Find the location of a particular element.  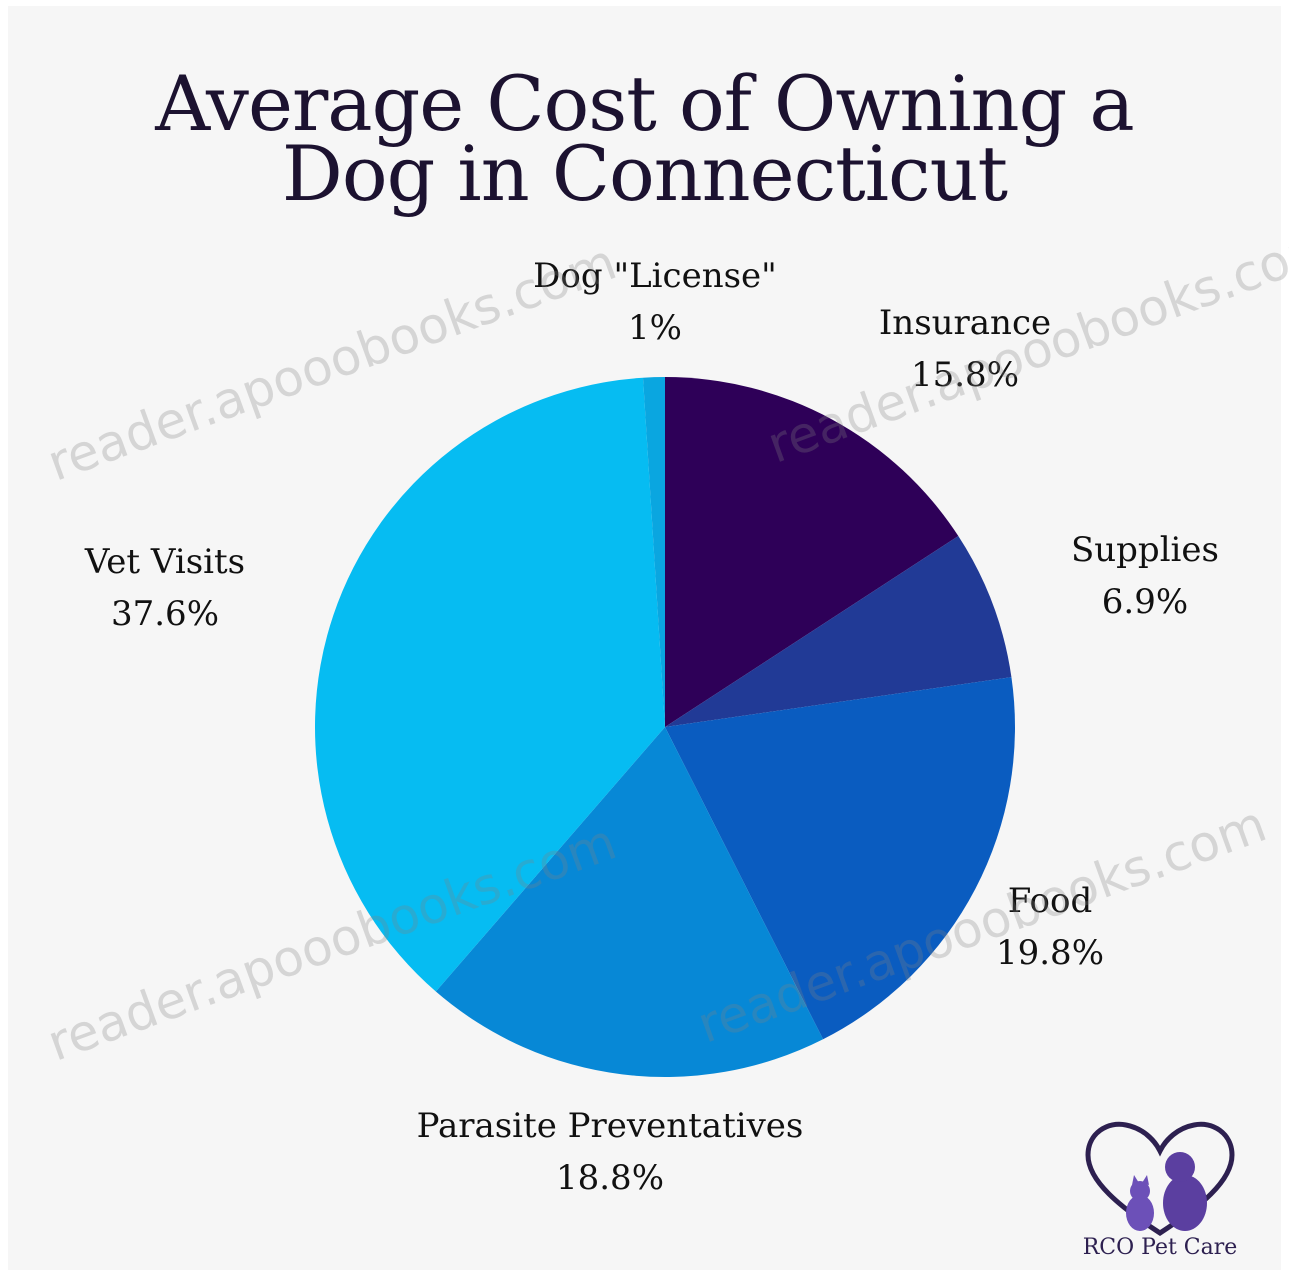

chart-title-line-1: Average Cost of Owning a is located at coordinates (644, 103).